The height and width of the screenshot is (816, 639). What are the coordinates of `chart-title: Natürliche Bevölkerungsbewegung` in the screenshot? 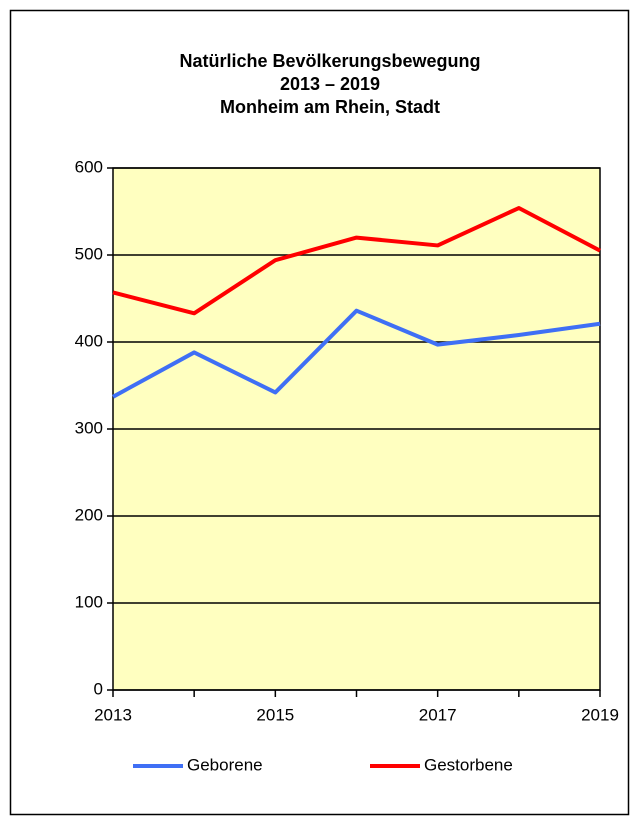 It's located at (329, 61).